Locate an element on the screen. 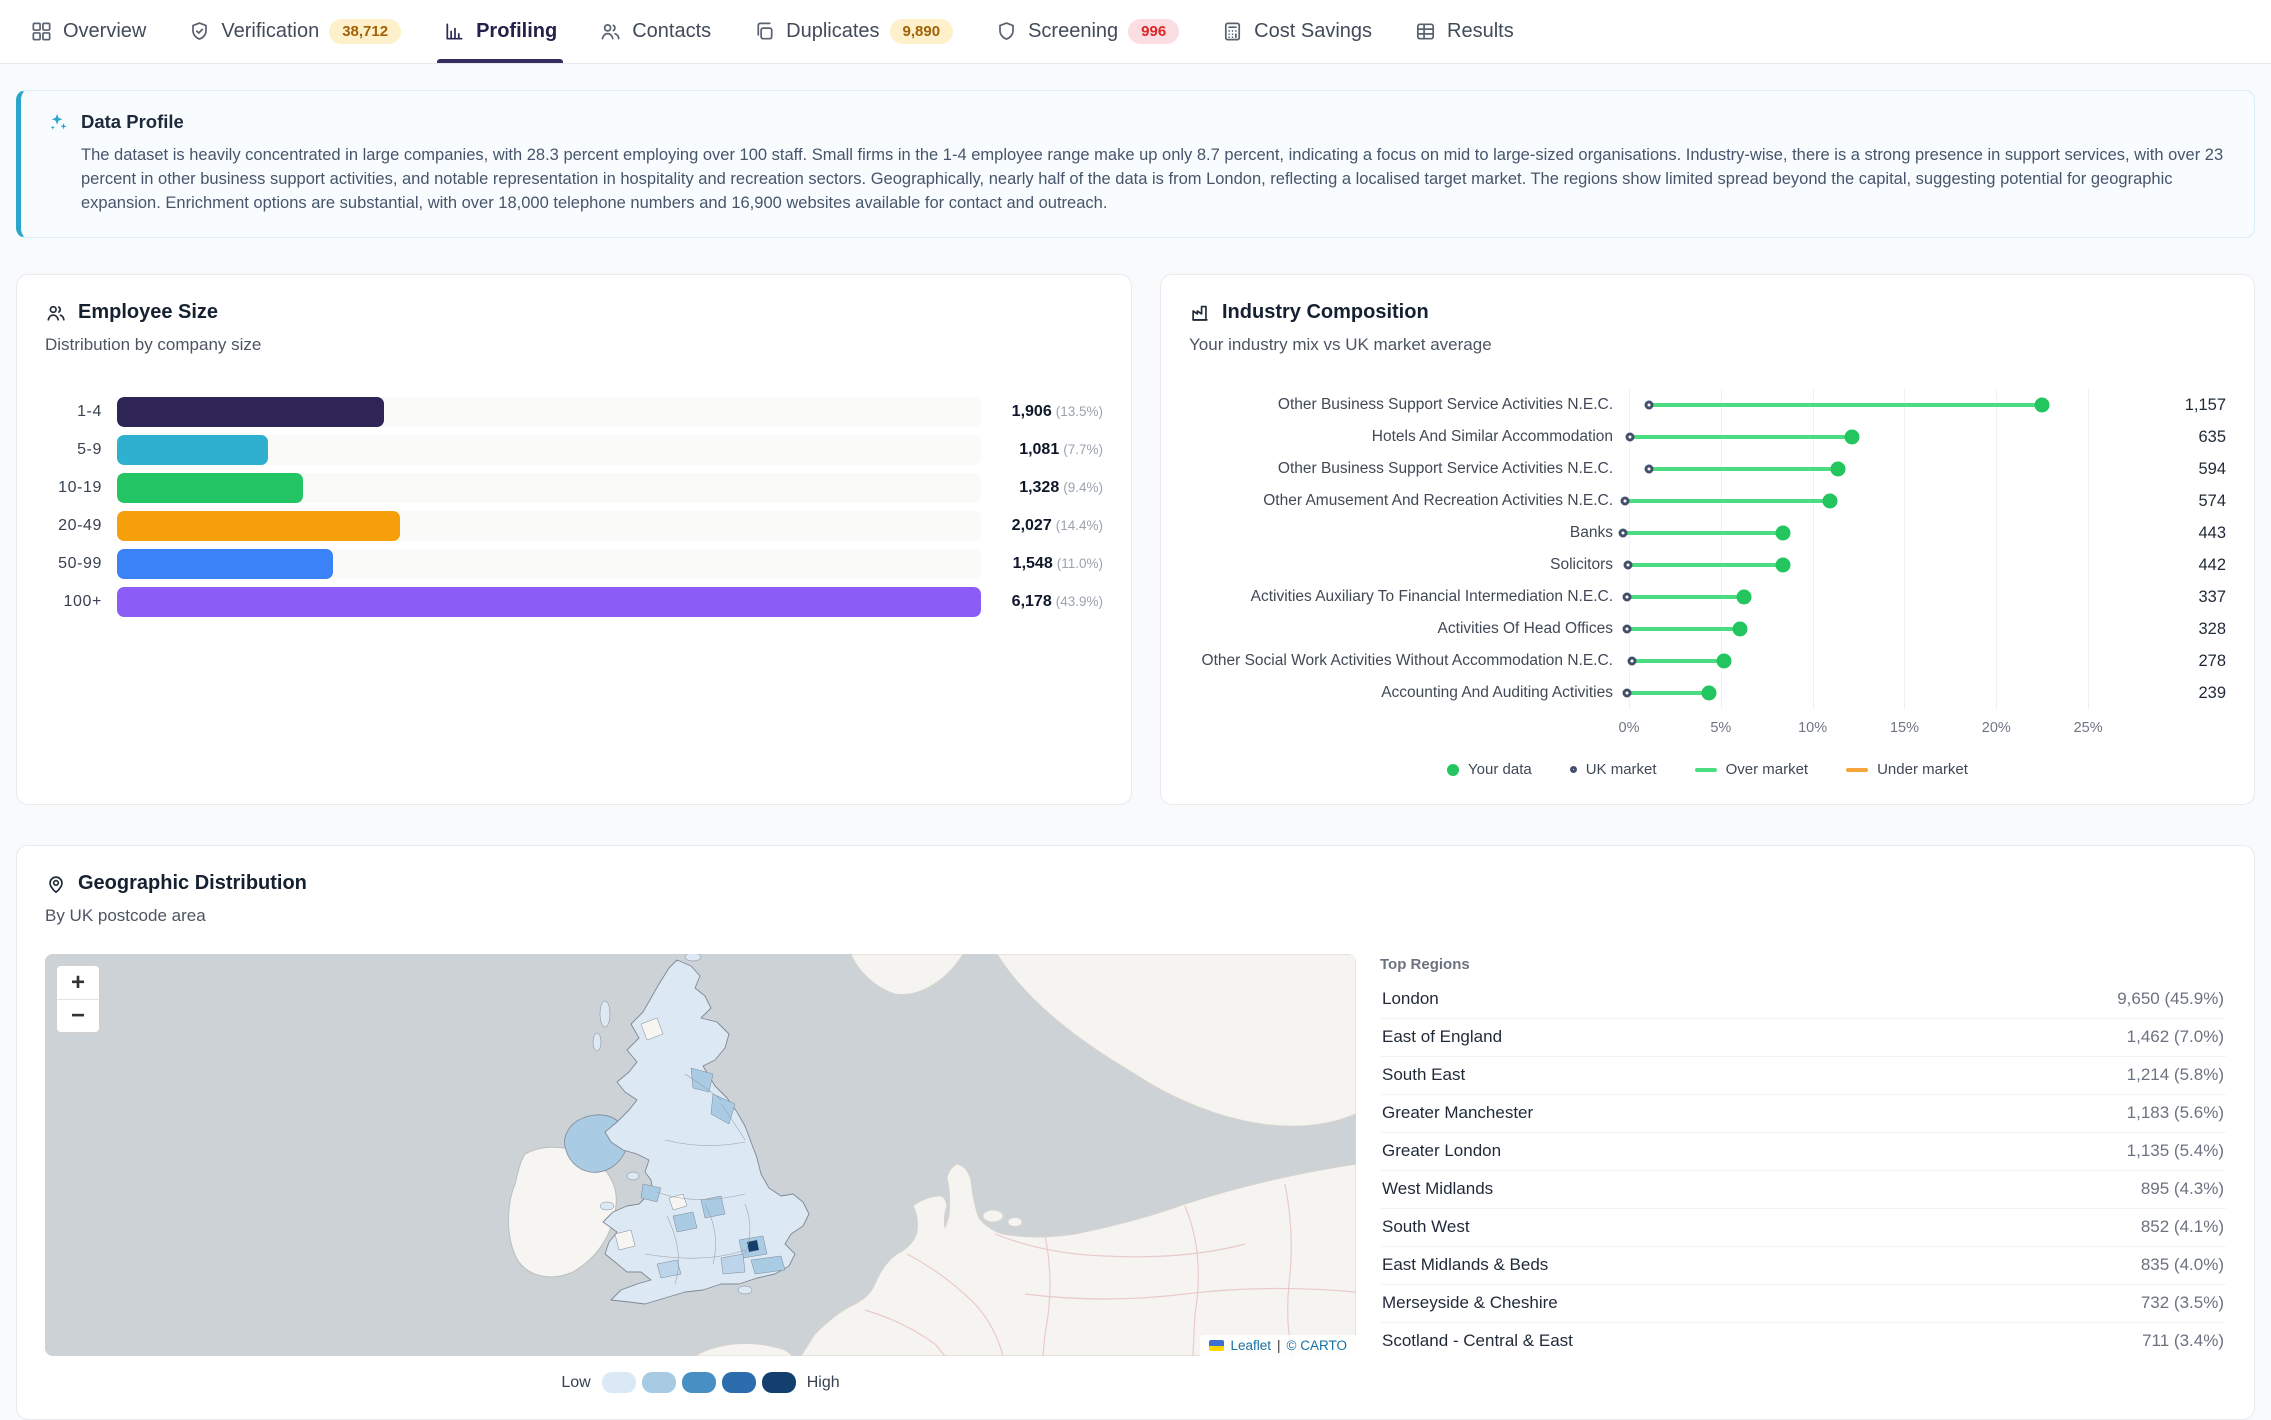 This screenshot has width=2271, height=1420. nav-tab: Duplicates 9,890 is located at coordinates (853, 31).